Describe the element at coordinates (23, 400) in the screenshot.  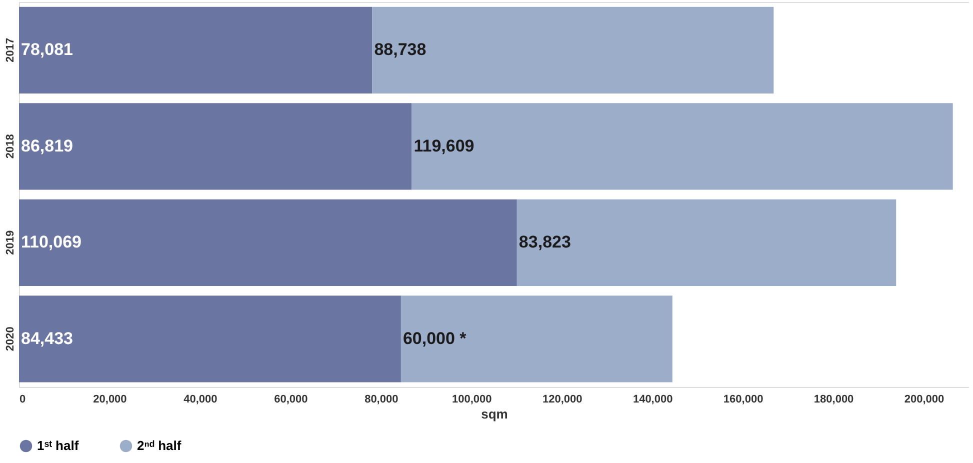
I see `x-tick-label: 0` at that location.